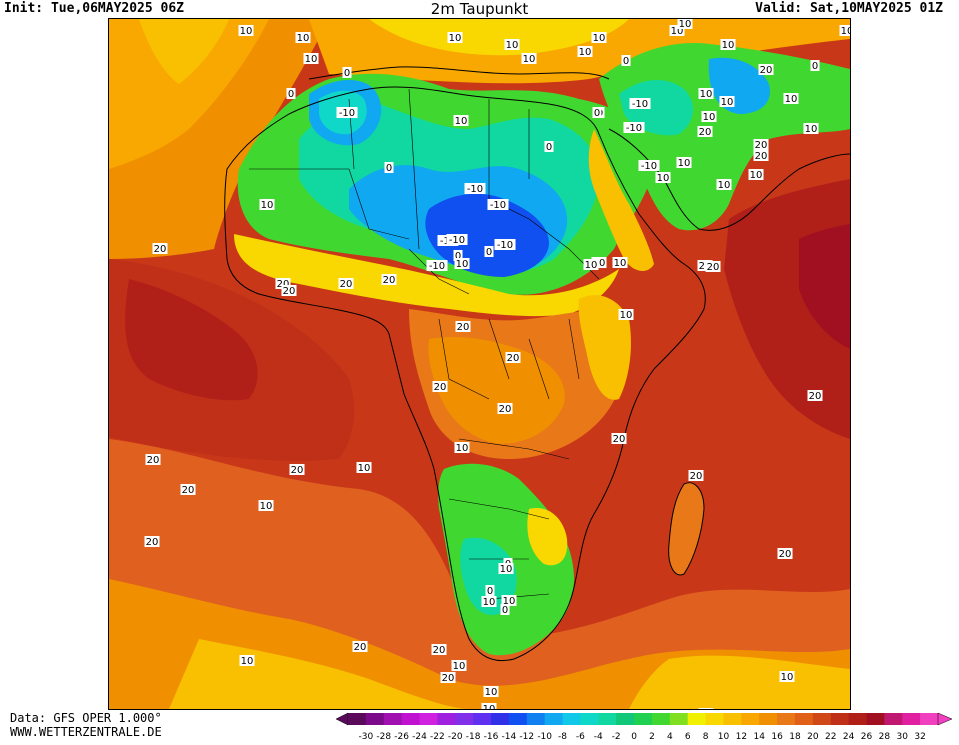  Describe the element at coordinates (945, 719) in the screenshot. I see `colorbar-right-arrow` at that location.